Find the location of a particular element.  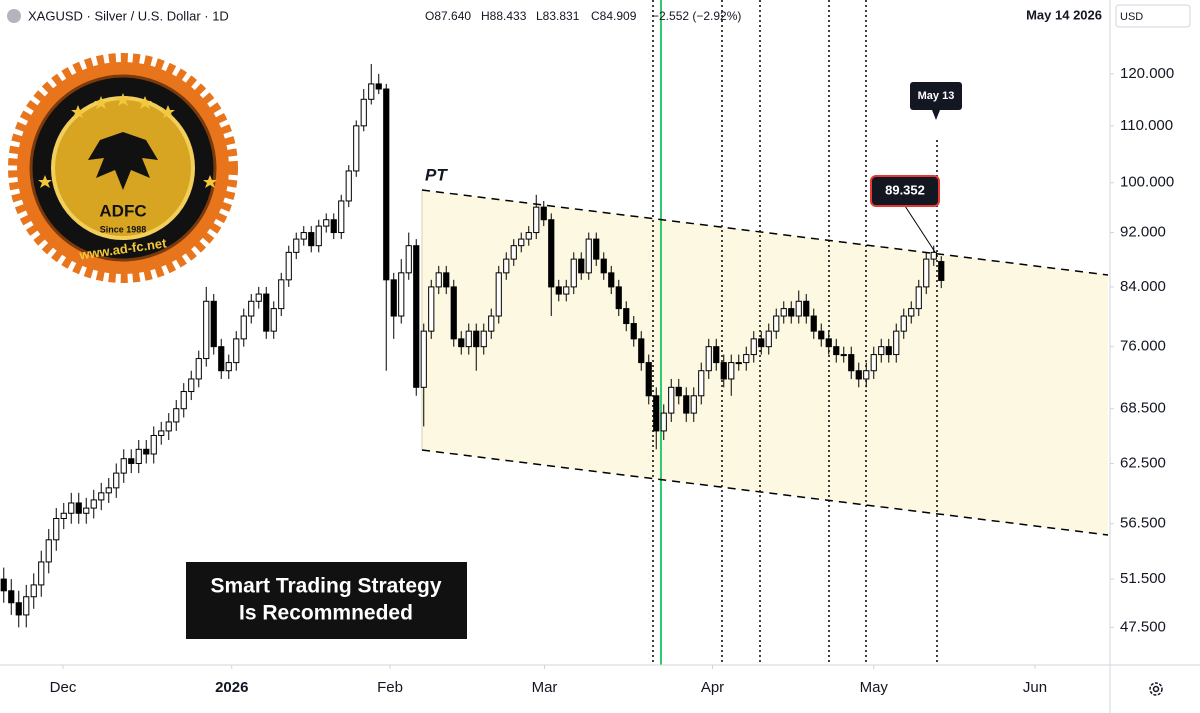

x-tick-label: Mar is located at coordinates (545, 687).